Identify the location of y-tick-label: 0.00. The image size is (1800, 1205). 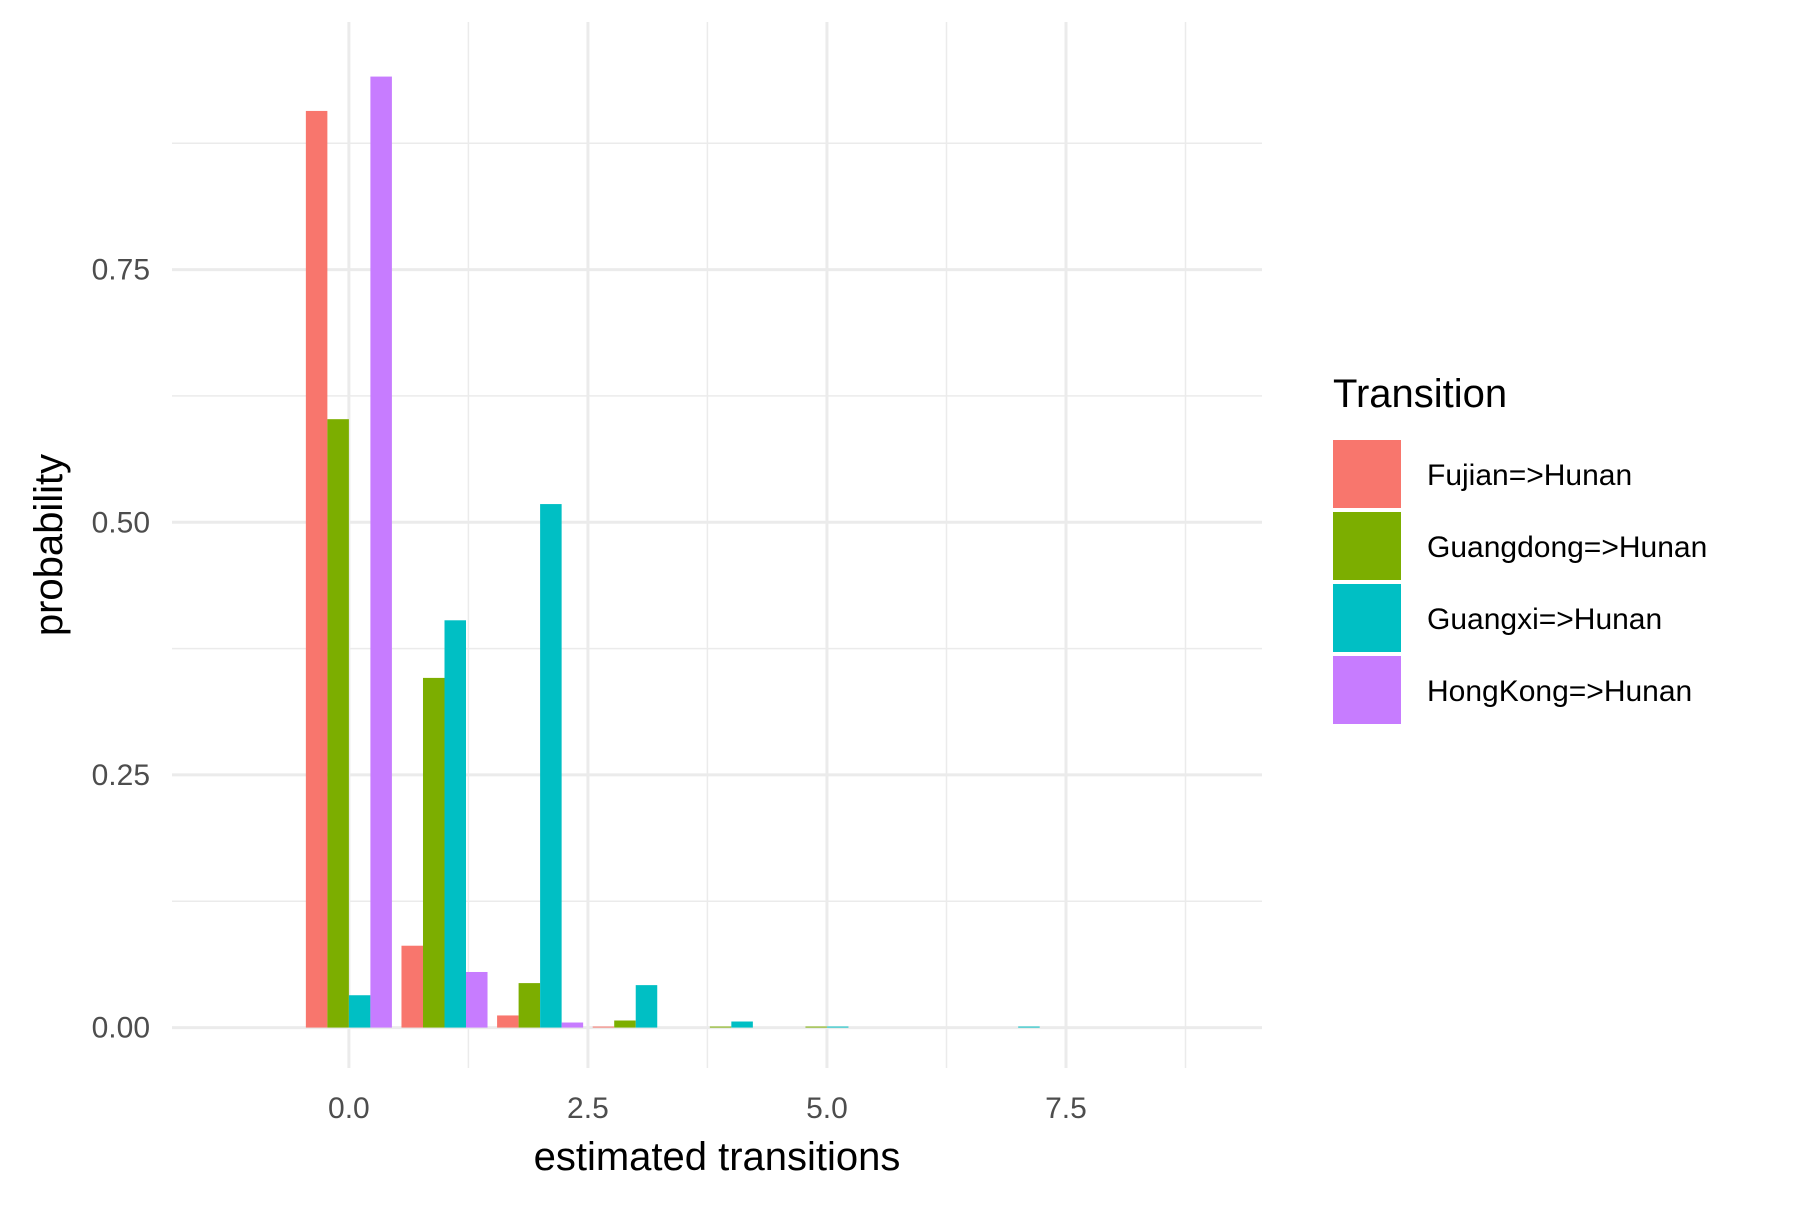
(121, 1028).